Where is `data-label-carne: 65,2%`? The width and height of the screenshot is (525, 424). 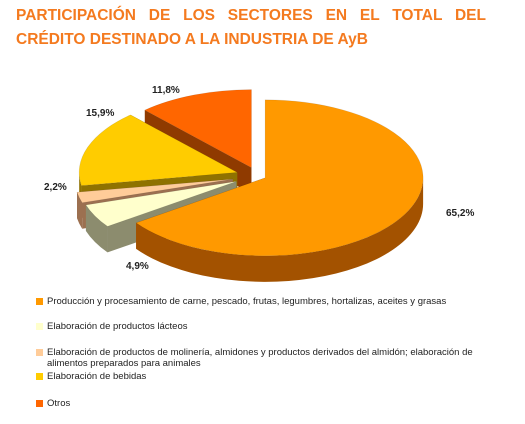 data-label-carne: 65,2% is located at coordinates (460, 213).